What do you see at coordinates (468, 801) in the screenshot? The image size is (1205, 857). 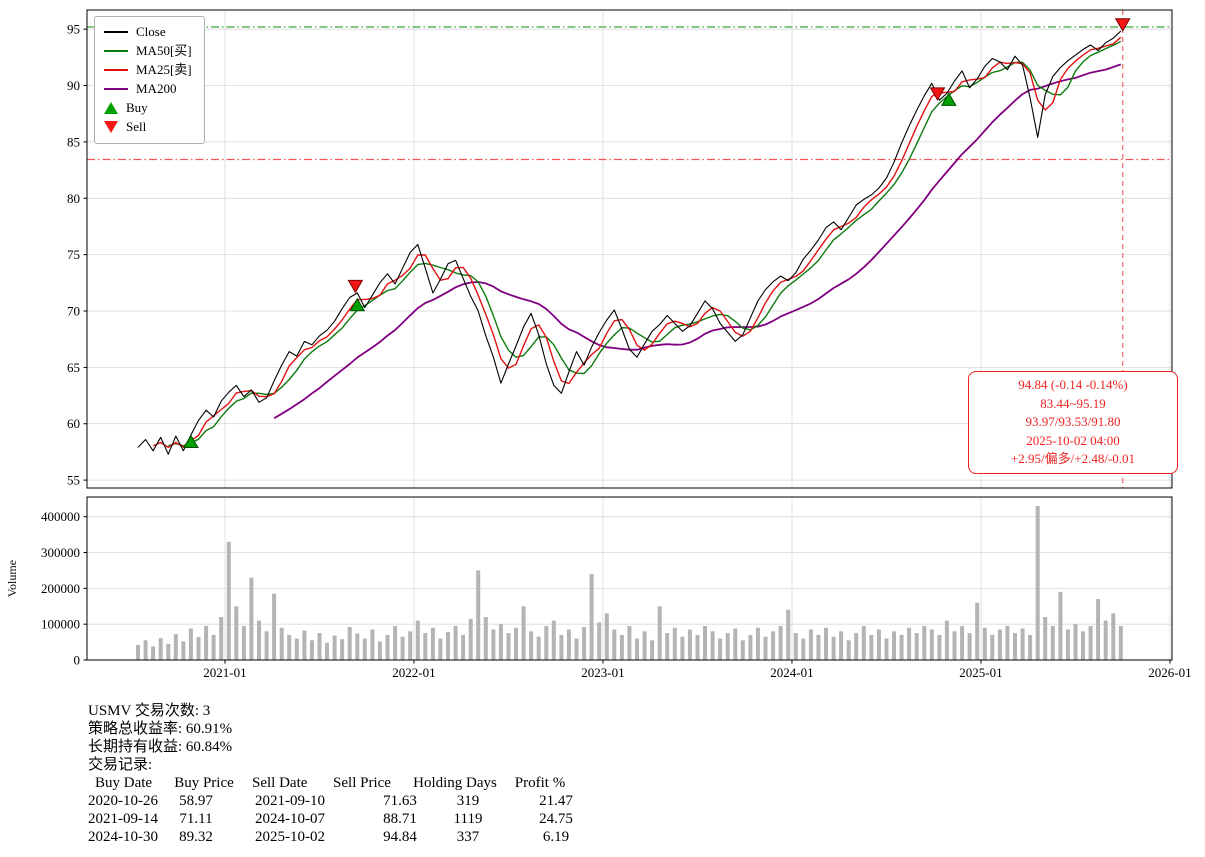 I see `trades-cell: 319` at bounding box center [468, 801].